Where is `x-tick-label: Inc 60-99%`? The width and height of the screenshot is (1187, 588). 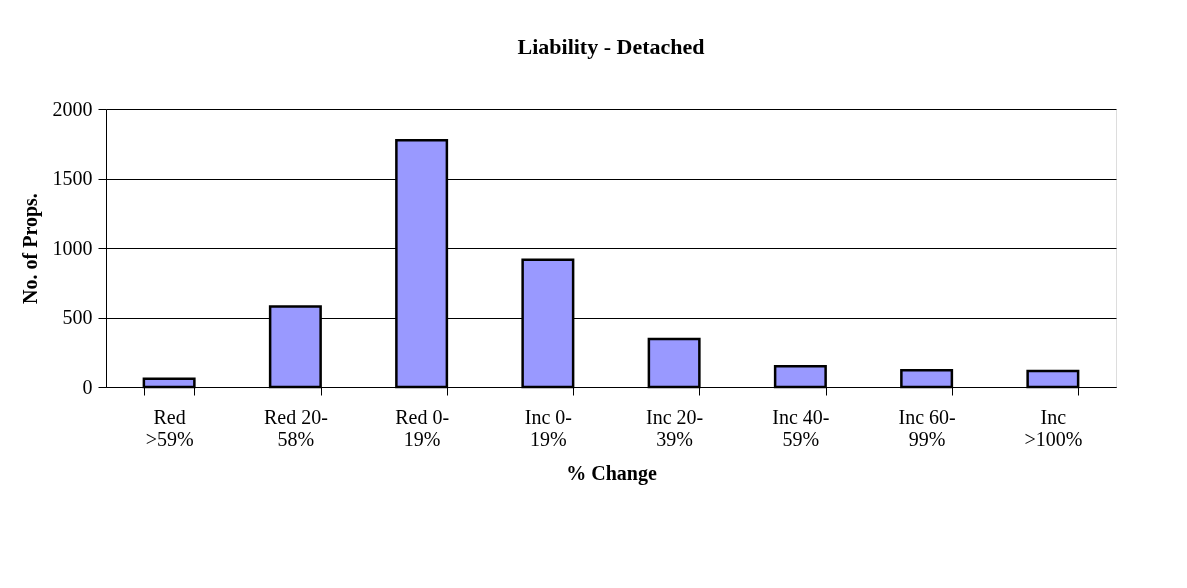
x-tick-label: Inc 60-99% is located at coordinates (927, 427).